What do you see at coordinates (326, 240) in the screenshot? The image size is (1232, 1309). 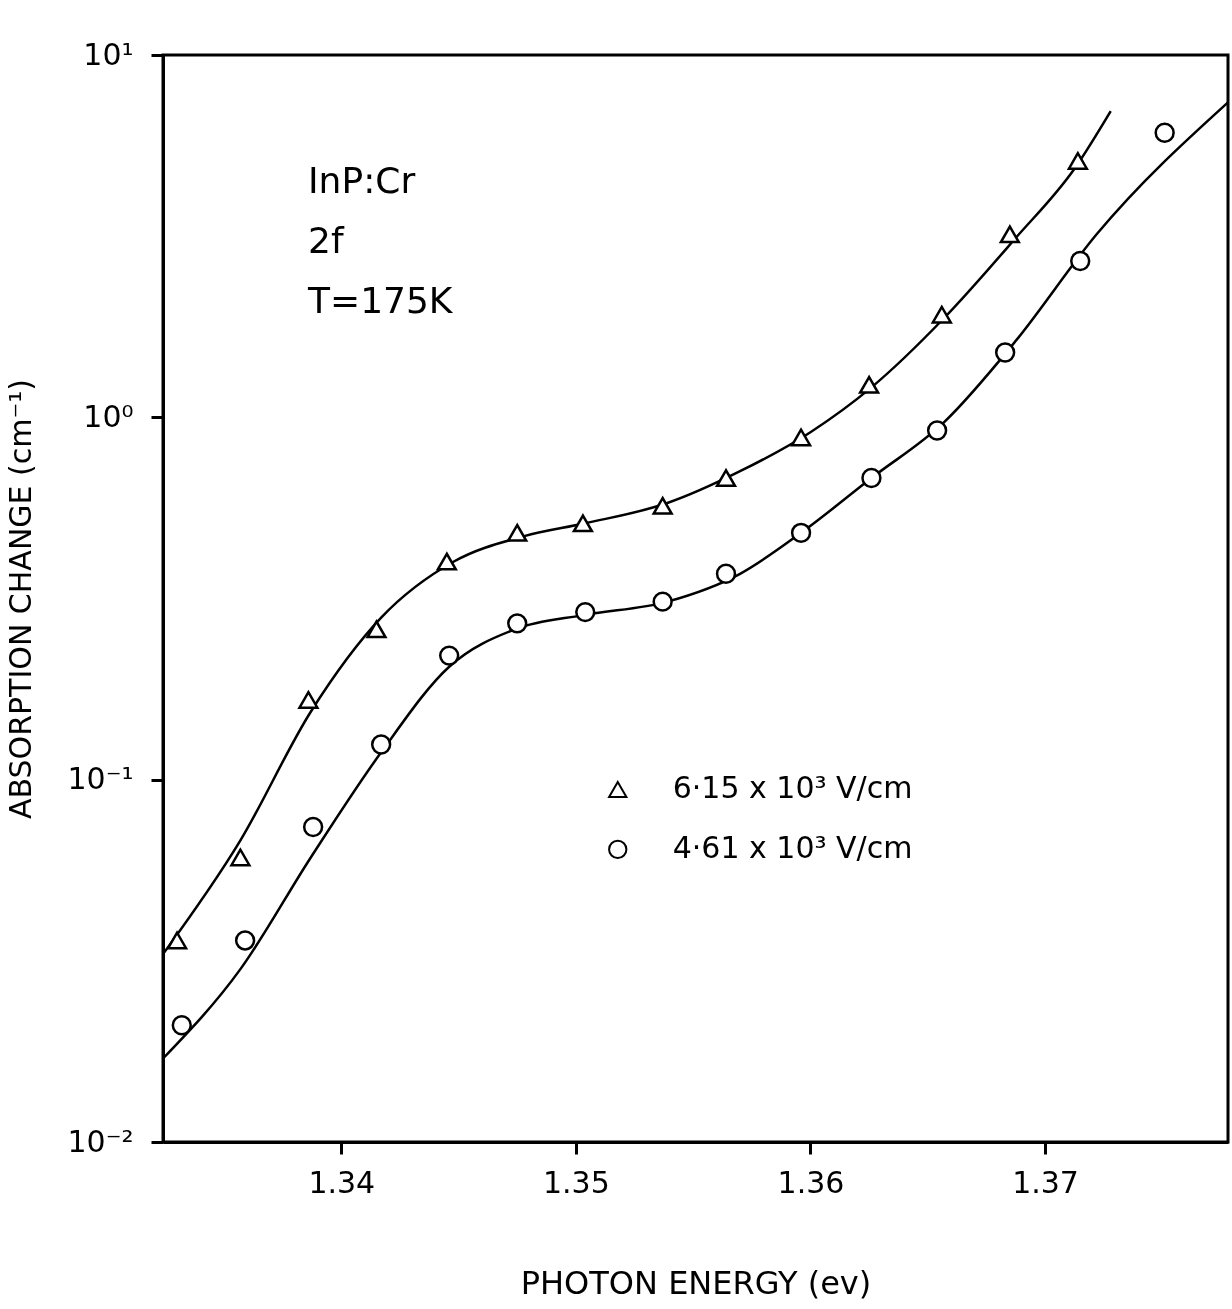 I see `annotation: 2f` at bounding box center [326, 240].